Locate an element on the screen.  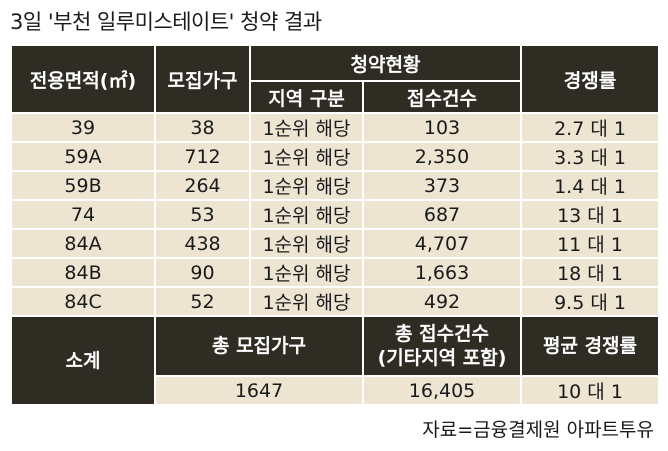
cell-area: 84B is located at coordinates (83, 272).